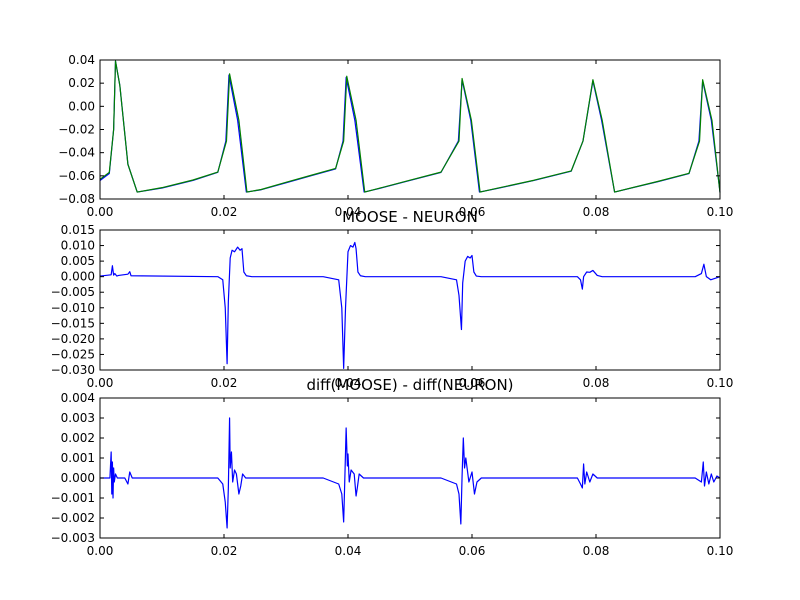 The image size is (800, 600). Describe the element at coordinates (73, 518) in the screenshot. I see `y-tick-label: −0.002` at that location.